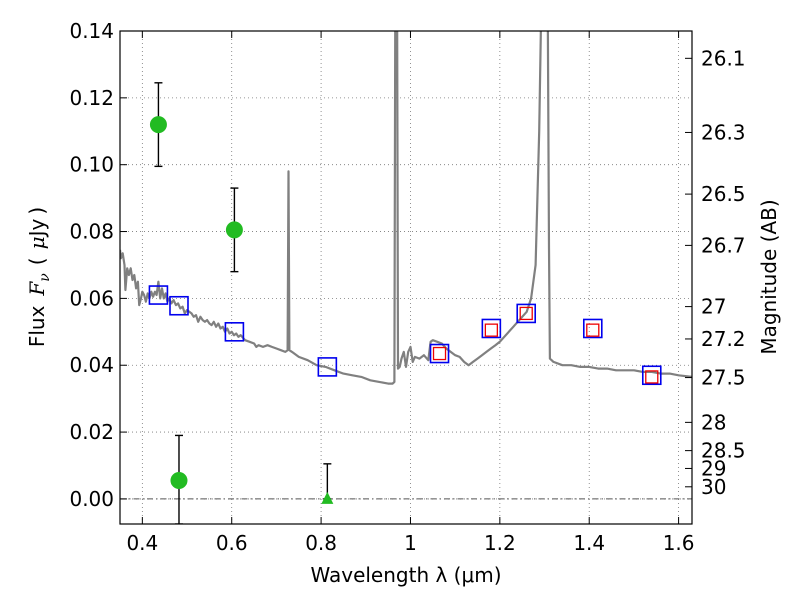 Image resolution: width=800 pixels, height=600 pixels. I want to click on y-axis-label-symbol: F, so click(37, 289).